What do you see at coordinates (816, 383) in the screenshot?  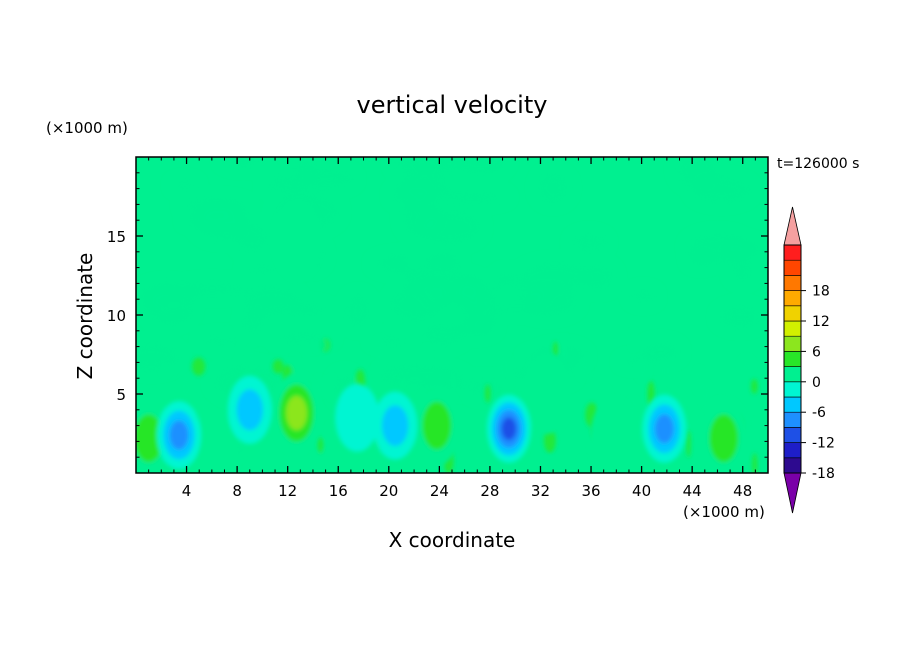 I see `colorbar-tick-label: 0` at bounding box center [816, 383].